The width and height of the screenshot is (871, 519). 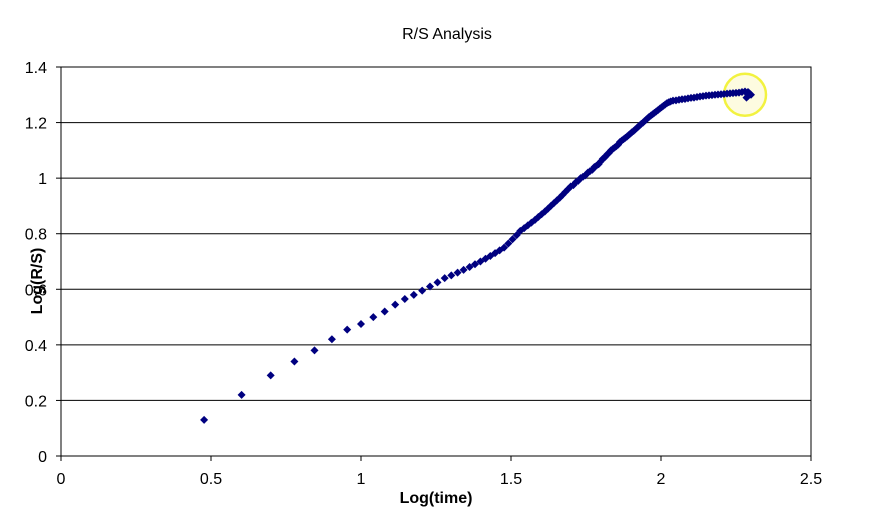 What do you see at coordinates (361, 479) in the screenshot?
I see `x-tick-label: 1` at bounding box center [361, 479].